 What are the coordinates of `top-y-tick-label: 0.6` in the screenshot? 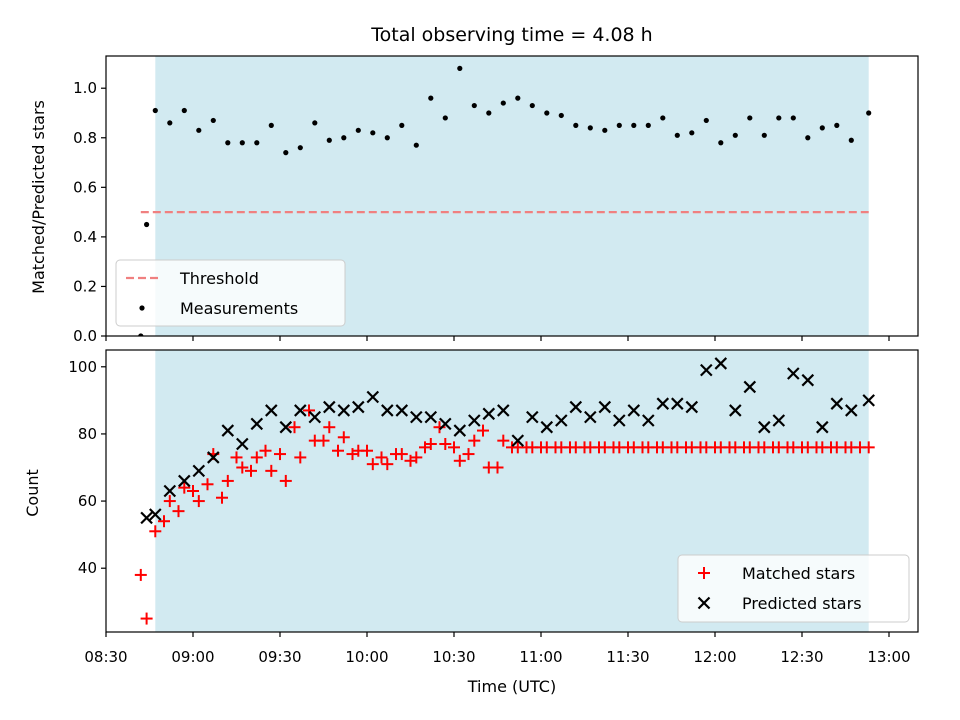 It's located at (85, 187).